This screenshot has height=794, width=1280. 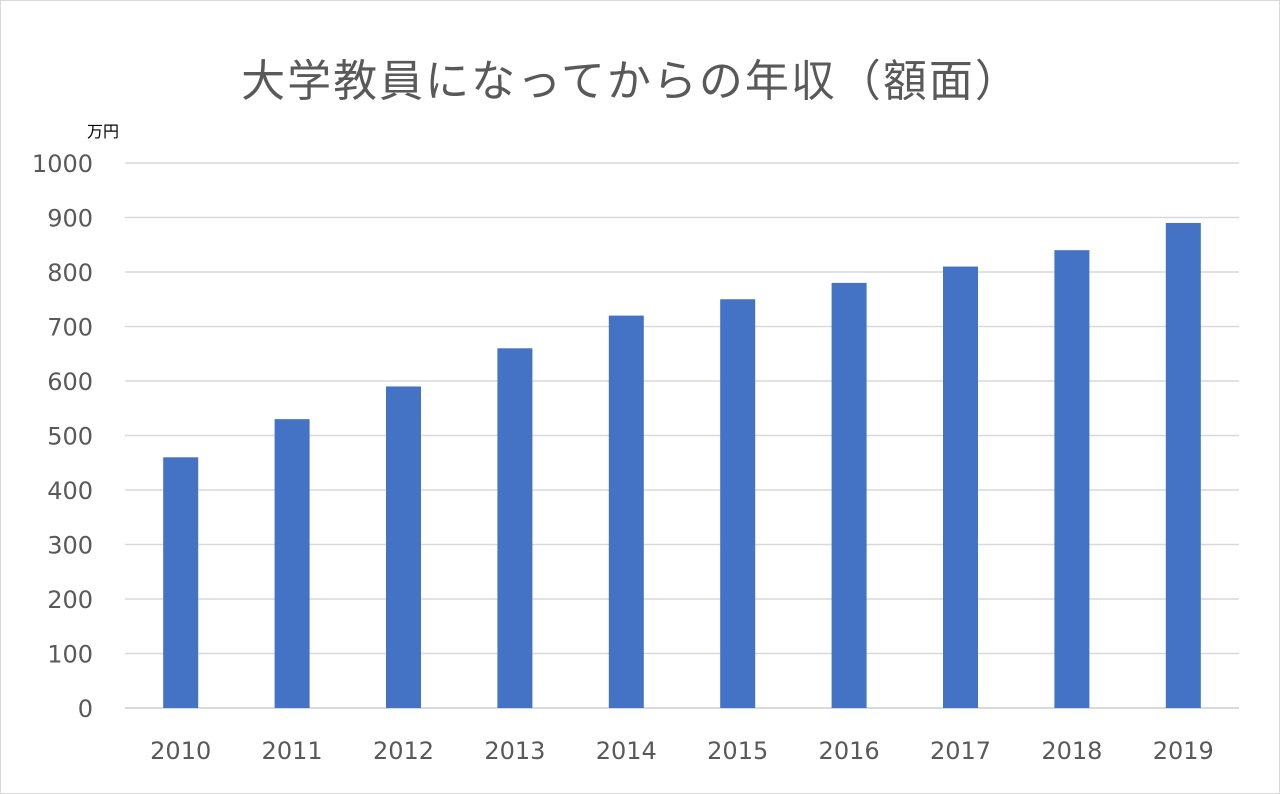 I want to click on y-tick-label: 300, so click(x=70, y=546).